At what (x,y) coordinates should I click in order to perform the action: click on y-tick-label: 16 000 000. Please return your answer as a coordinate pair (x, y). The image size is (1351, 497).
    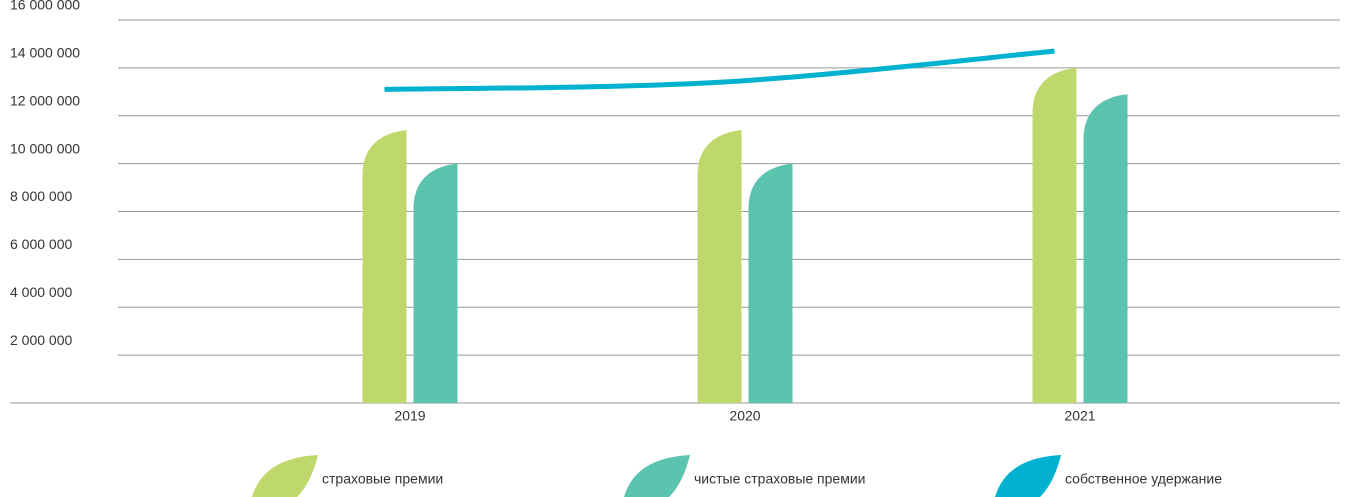
    Looking at the image, I should click on (45, 6).